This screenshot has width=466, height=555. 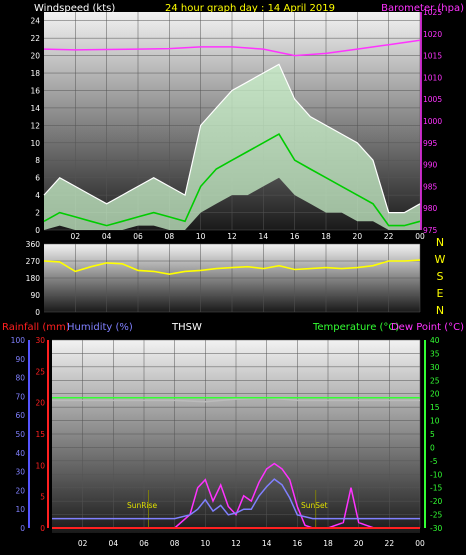 I want to click on wind-x-tick-label: 08, so click(x=170, y=236).